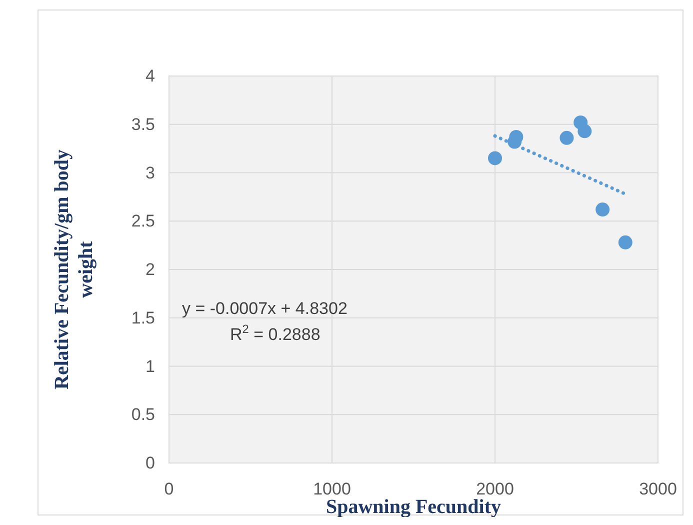 This screenshot has height=525, width=693. I want to click on y-tick-label: 0.5, so click(143, 414).